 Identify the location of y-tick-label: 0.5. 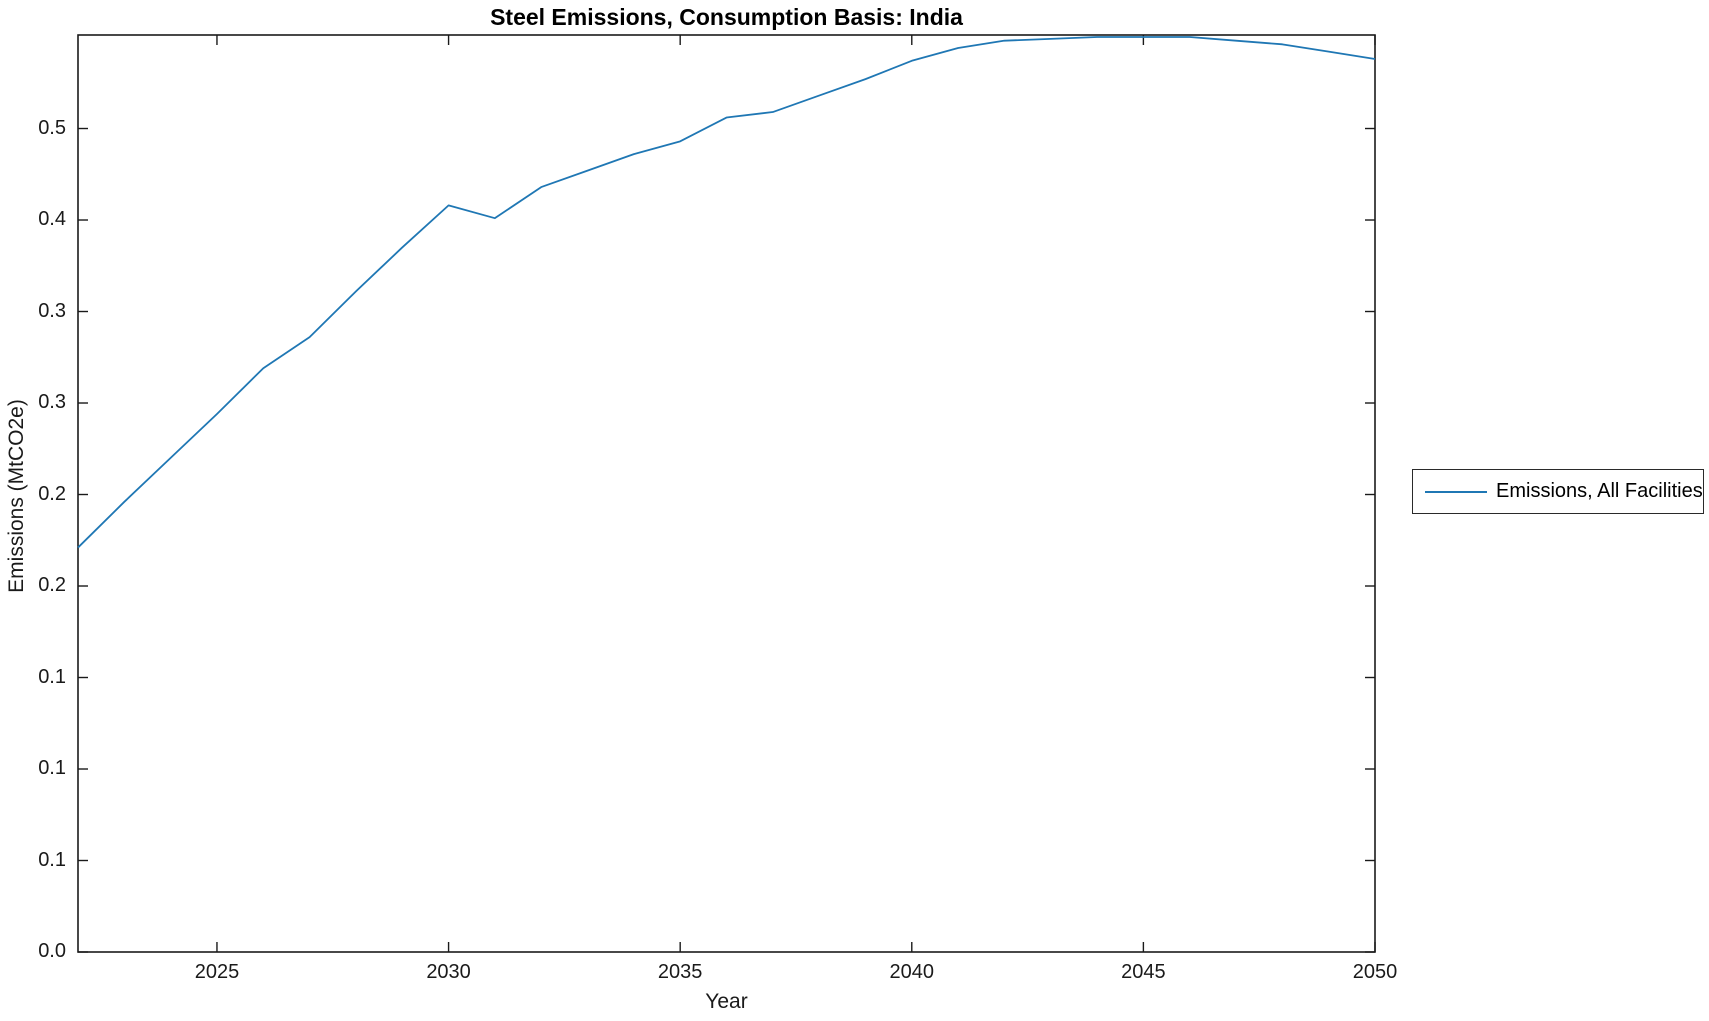
(52, 127).